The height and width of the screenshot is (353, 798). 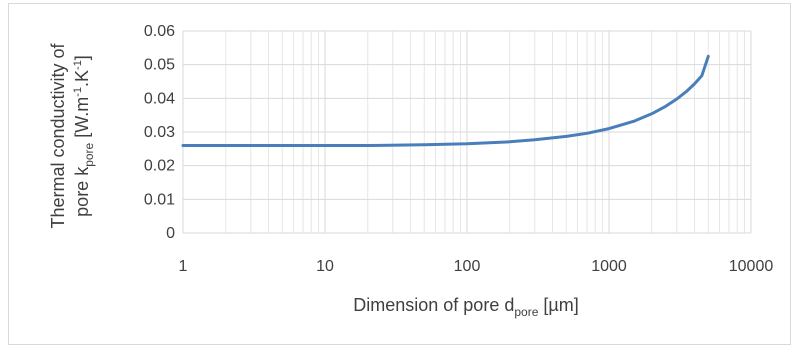 What do you see at coordinates (609, 266) in the screenshot?
I see `x-tick-label: 1000` at bounding box center [609, 266].